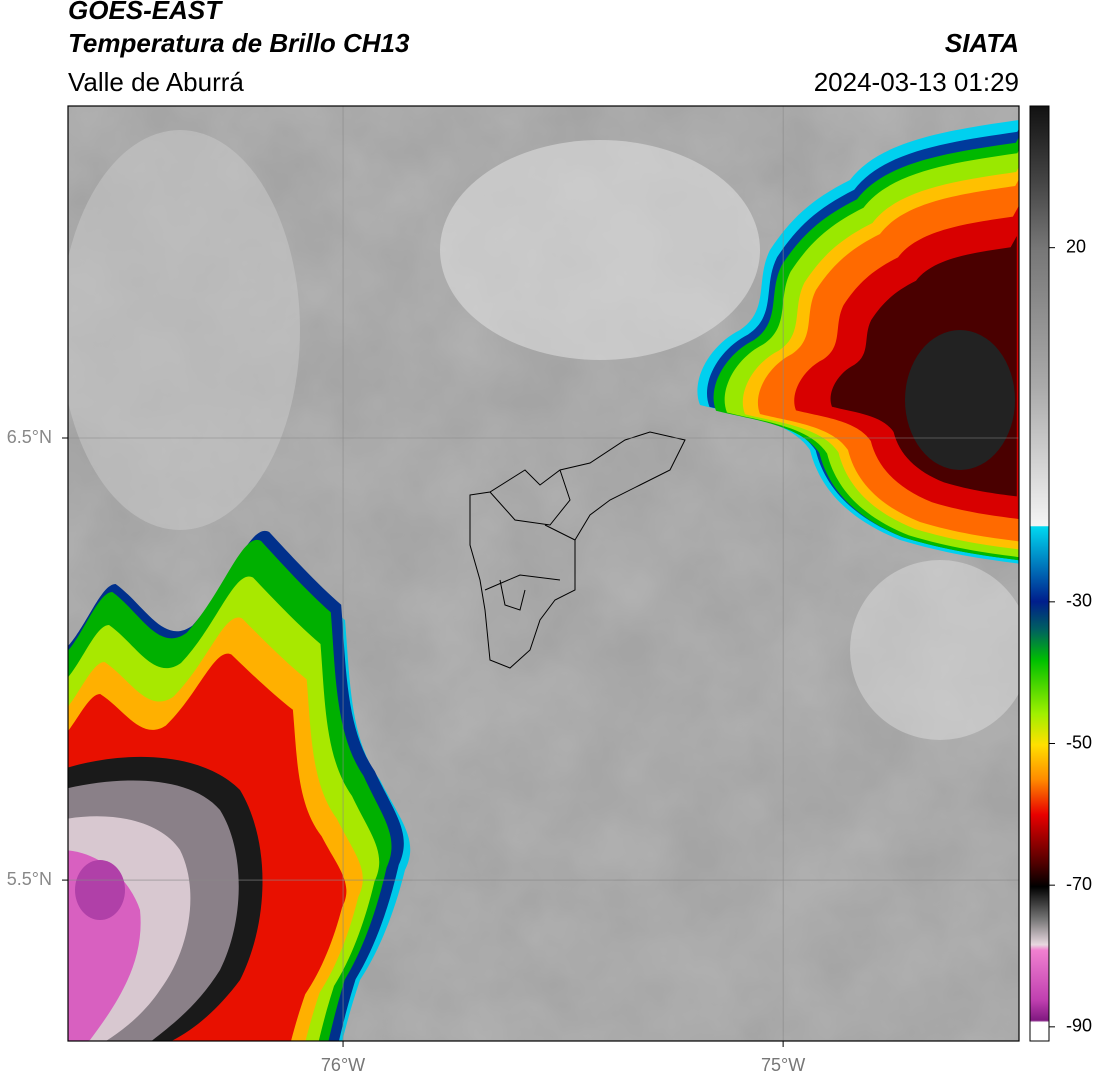 The width and height of the screenshot is (1094, 1078). I want to click on colorbar-tick-label: -70, so click(1079, 884).